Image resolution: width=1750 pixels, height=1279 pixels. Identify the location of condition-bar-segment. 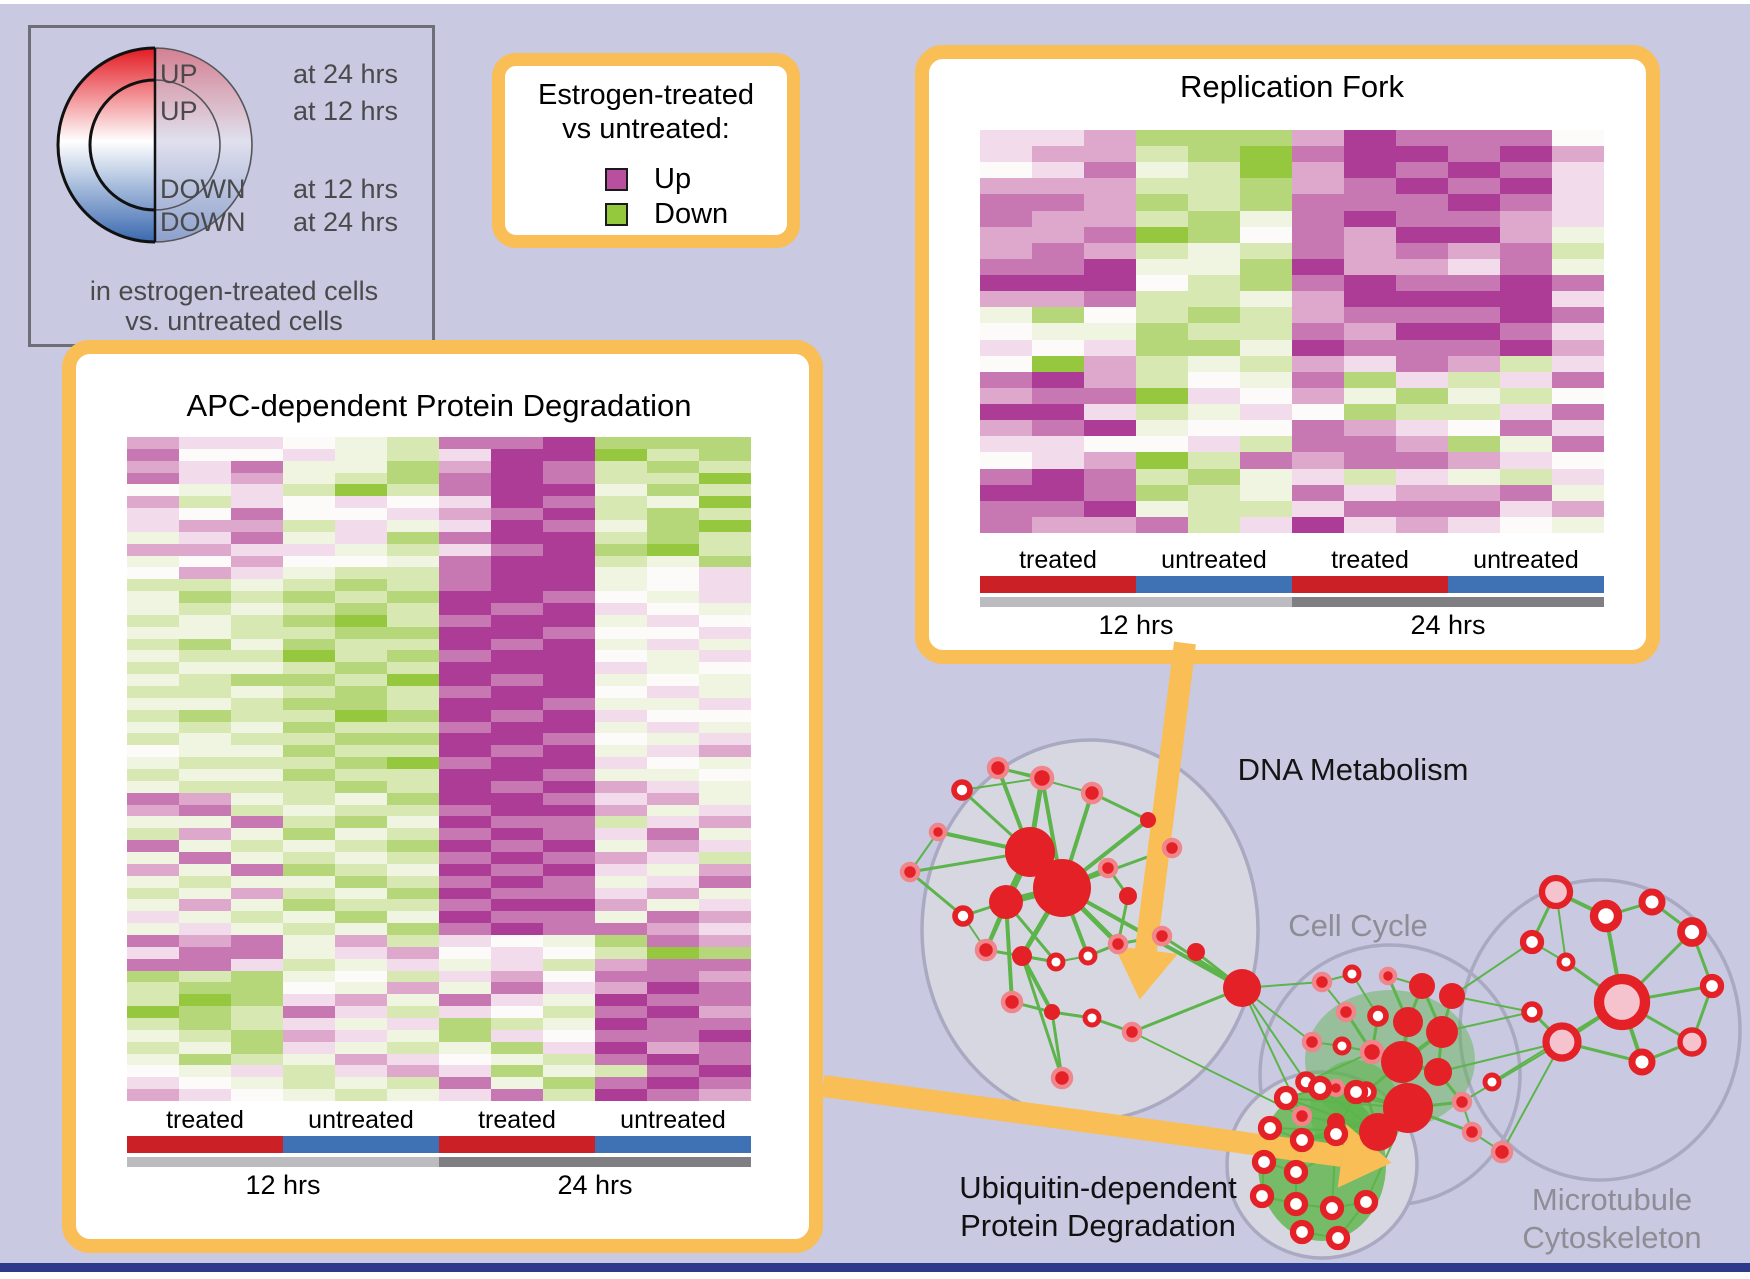
(361, 1144).